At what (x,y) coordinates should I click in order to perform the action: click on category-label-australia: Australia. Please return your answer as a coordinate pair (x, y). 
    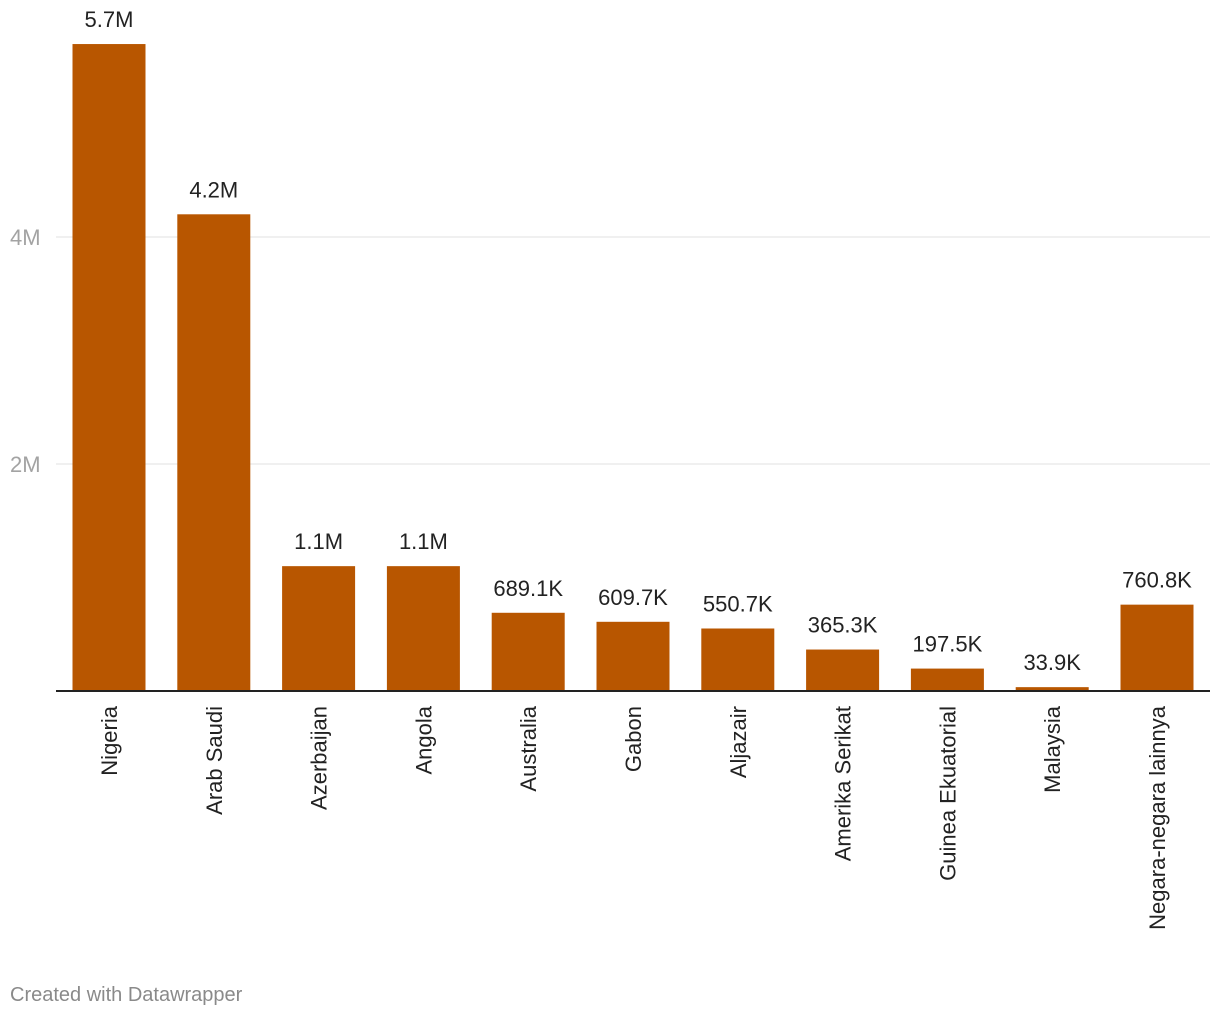
    Looking at the image, I should click on (528, 748).